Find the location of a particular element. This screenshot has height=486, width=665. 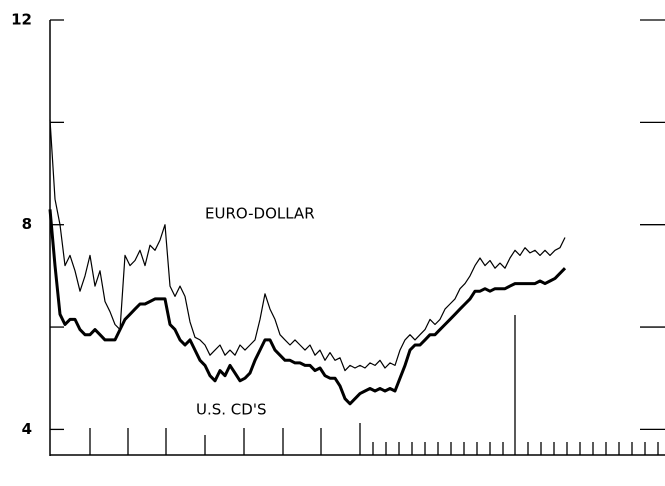

annotation: EURO-DOLLAR is located at coordinates (260, 214).